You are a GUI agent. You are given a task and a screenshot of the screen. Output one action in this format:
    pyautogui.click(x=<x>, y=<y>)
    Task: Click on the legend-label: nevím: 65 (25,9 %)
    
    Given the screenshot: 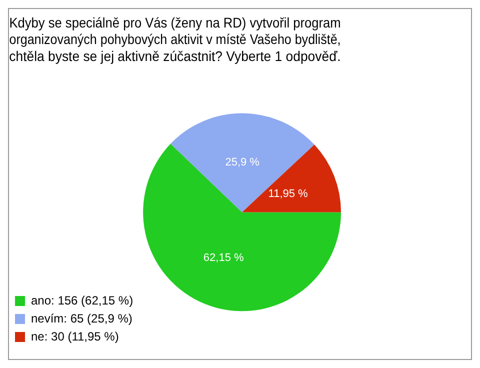 What is the action you would take?
    pyautogui.click(x=81, y=318)
    